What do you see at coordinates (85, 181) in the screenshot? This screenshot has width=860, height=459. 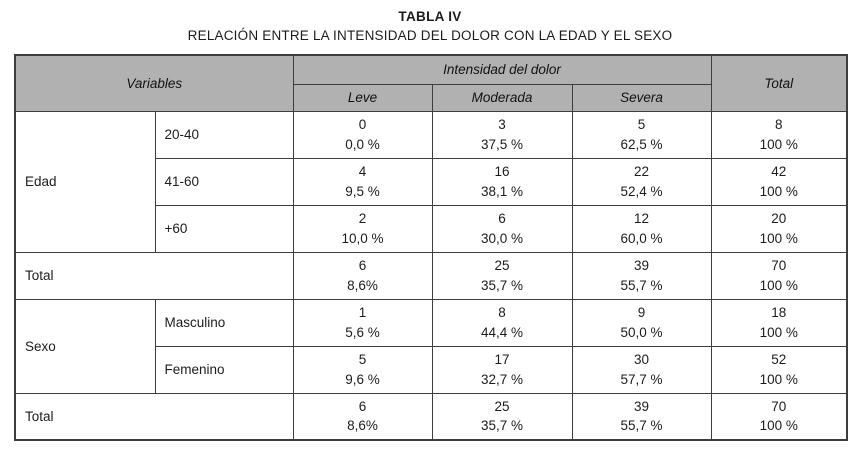 I see `group-label-edad: Edad` at bounding box center [85, 181].